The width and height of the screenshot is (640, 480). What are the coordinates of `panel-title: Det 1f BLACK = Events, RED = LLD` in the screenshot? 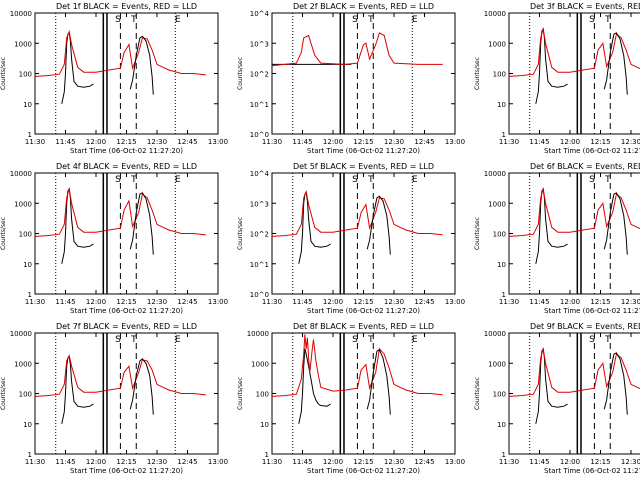 It's located at (126, 6).